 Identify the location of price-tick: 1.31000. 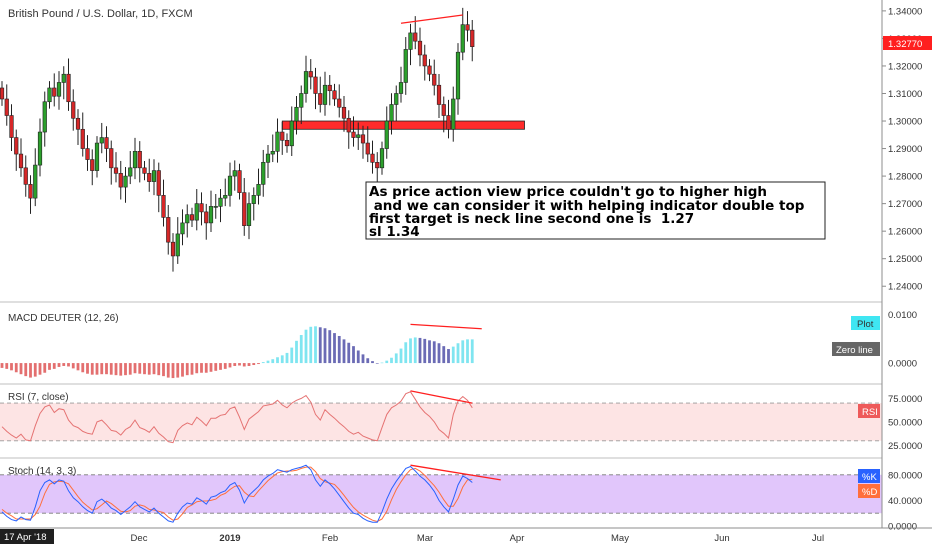
(905, 94).